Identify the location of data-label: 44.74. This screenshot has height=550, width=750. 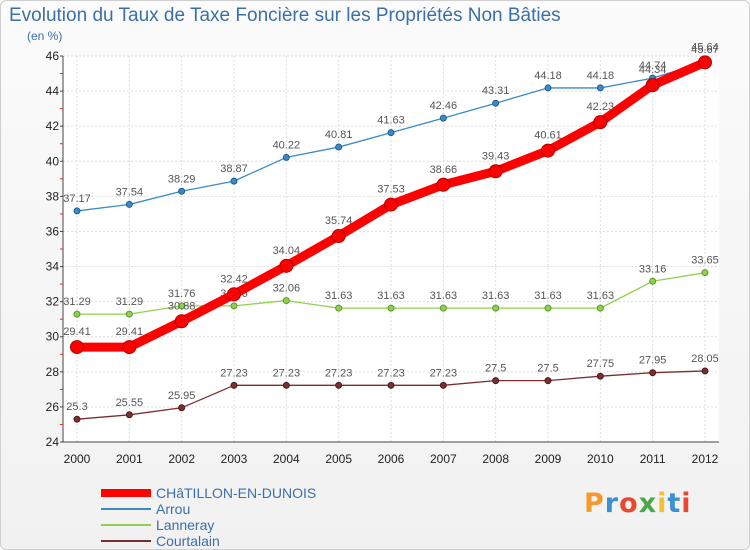
(653, 66).